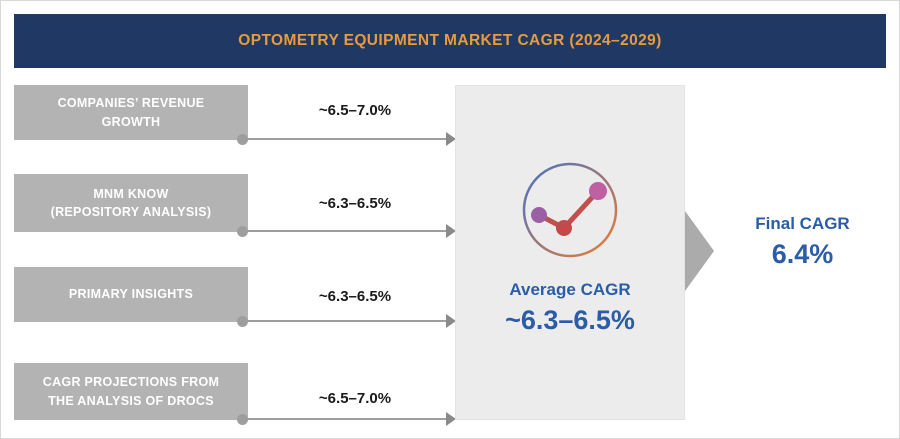  I want to click on source-label: PRIMARY INSIGHTS, so click(131, 294).